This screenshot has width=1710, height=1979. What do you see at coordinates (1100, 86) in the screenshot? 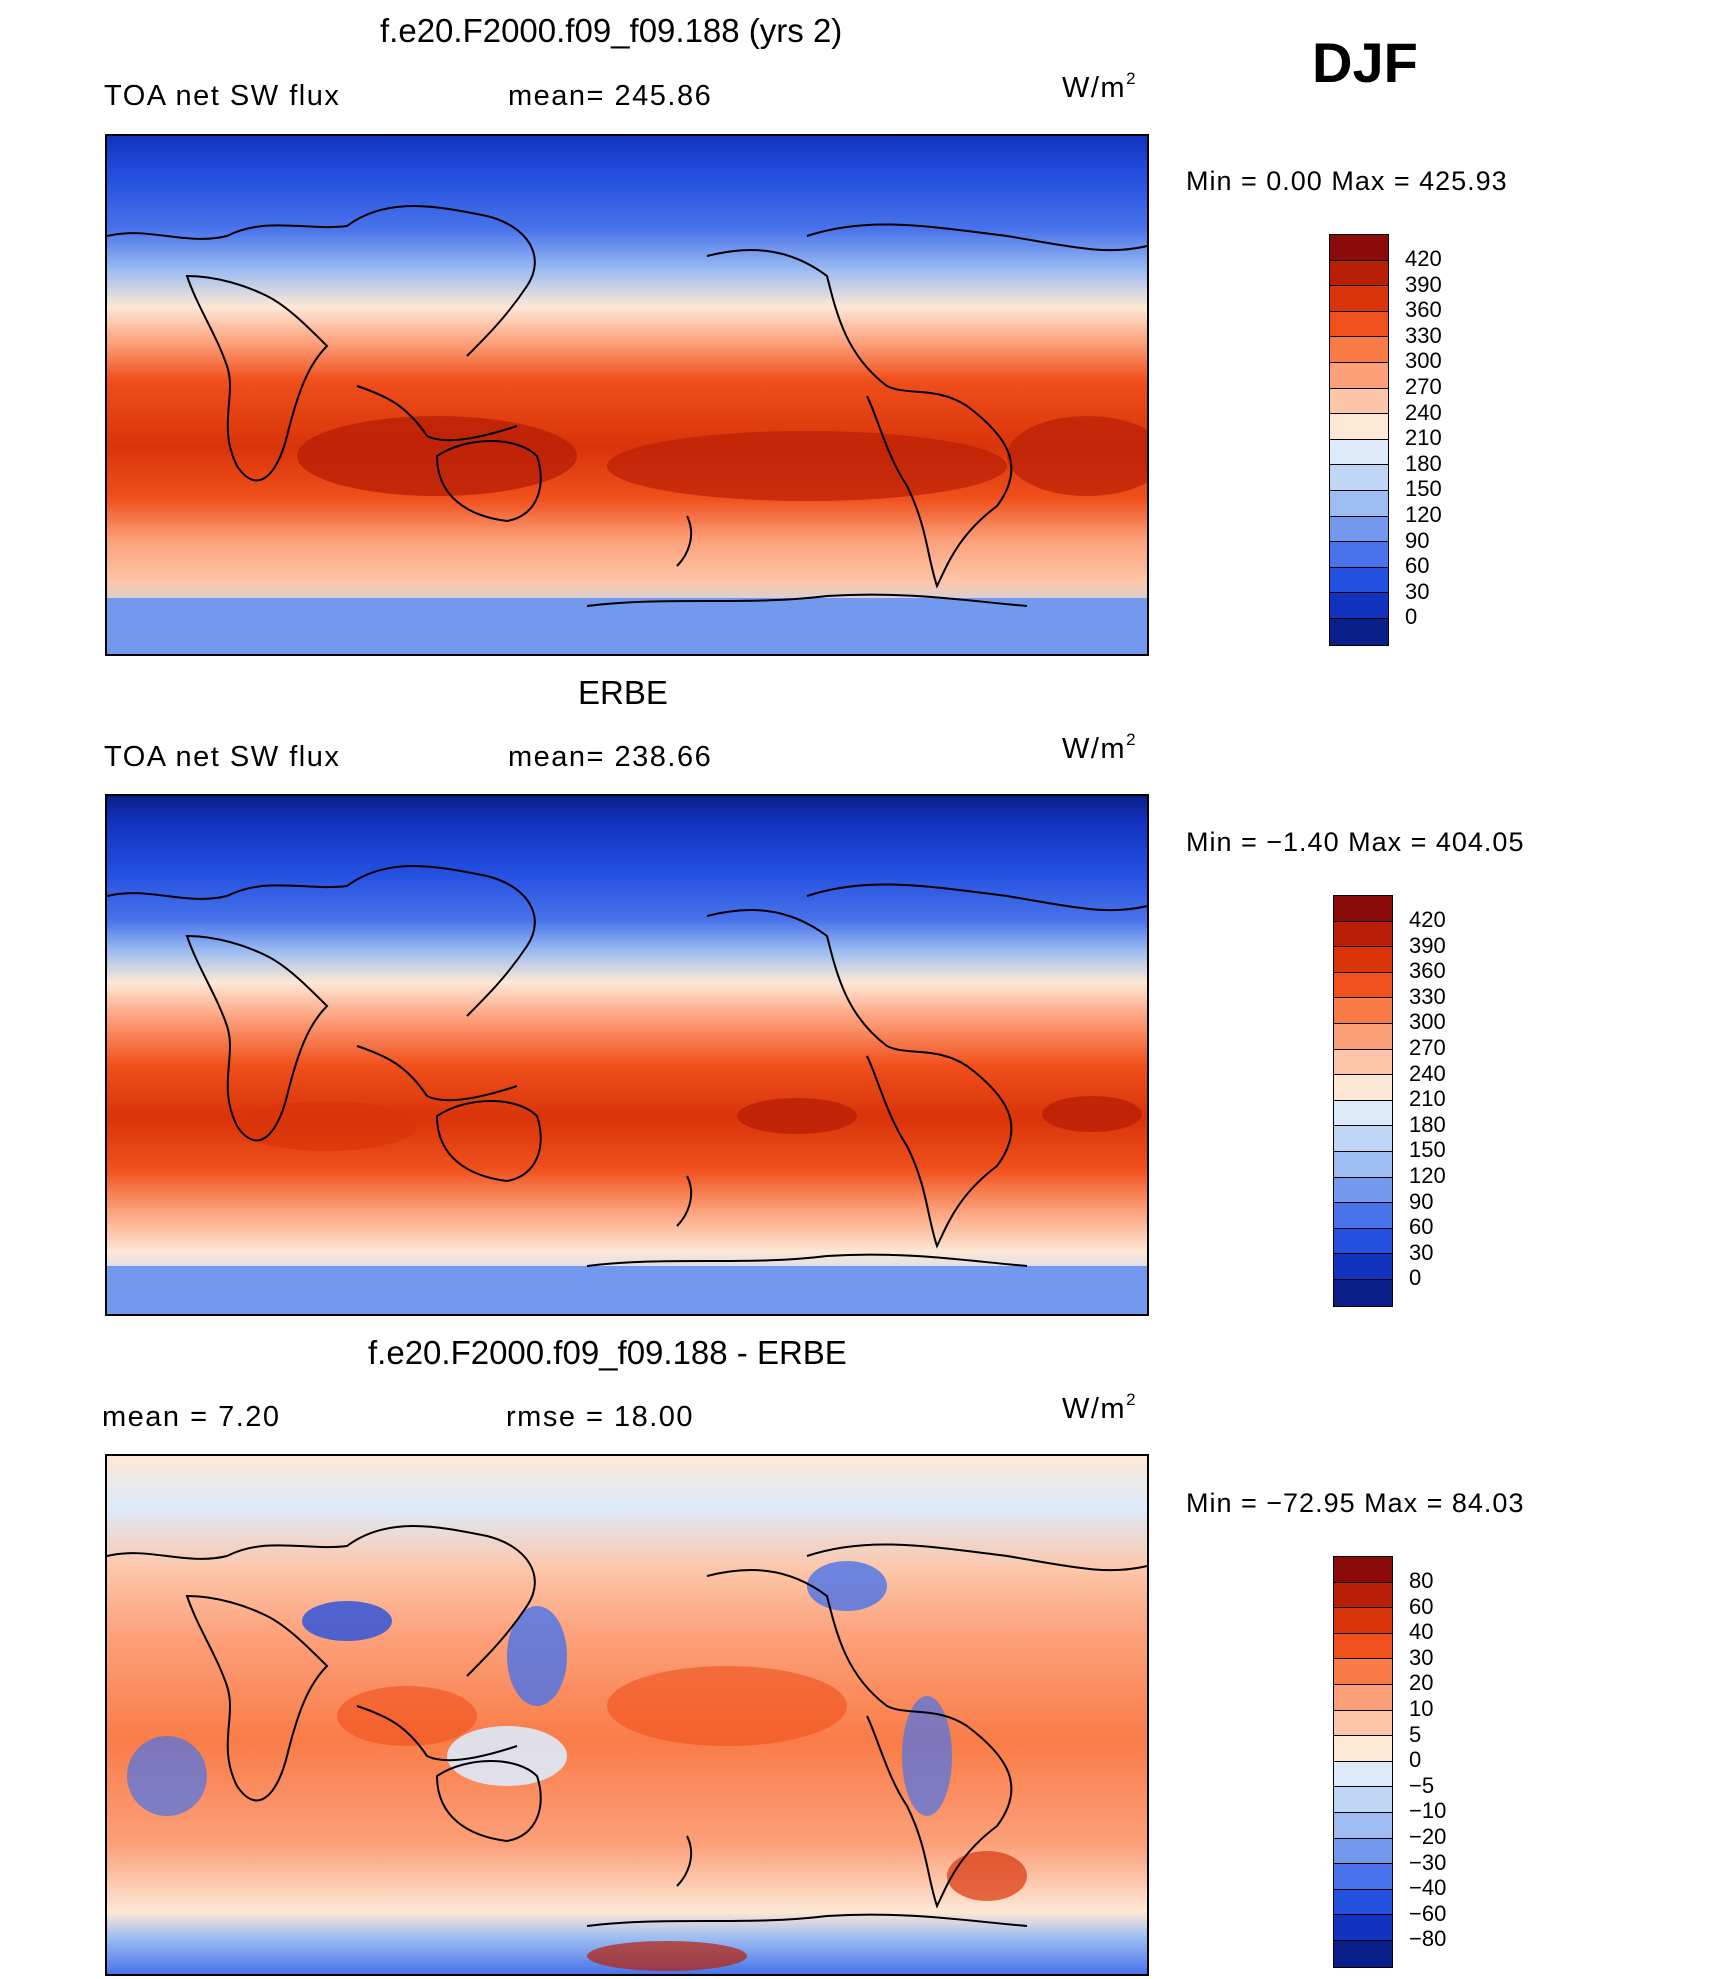
I see `panel1-units: W/m2` at bounding box center [1100, 86].